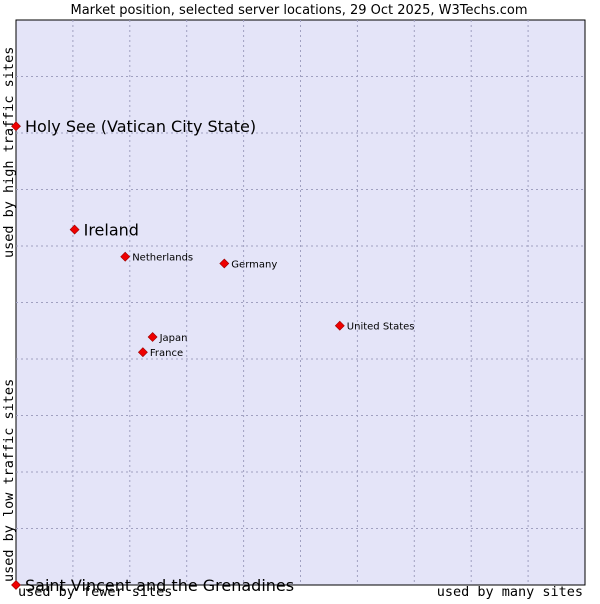 The height and width of the screenshot is (604, 600). Describe the element at coordinates (173, 338) in the screenshot. I see `point-label: Japan` at that location.